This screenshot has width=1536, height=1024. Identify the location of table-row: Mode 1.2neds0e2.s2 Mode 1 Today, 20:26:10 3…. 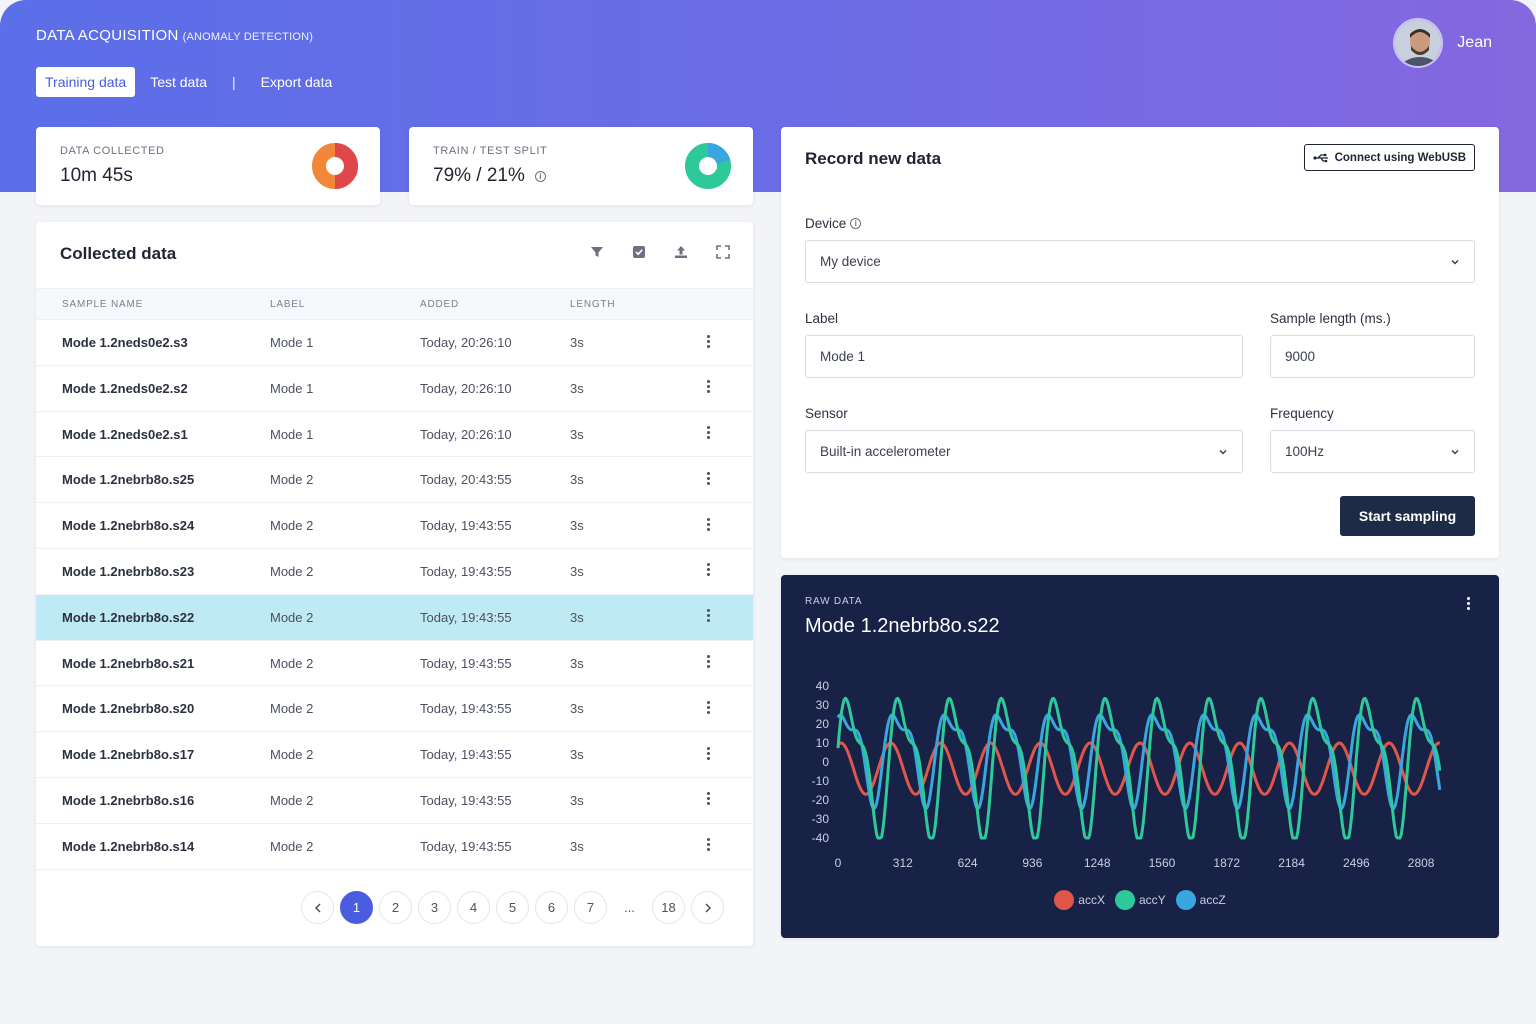
(394, 389).